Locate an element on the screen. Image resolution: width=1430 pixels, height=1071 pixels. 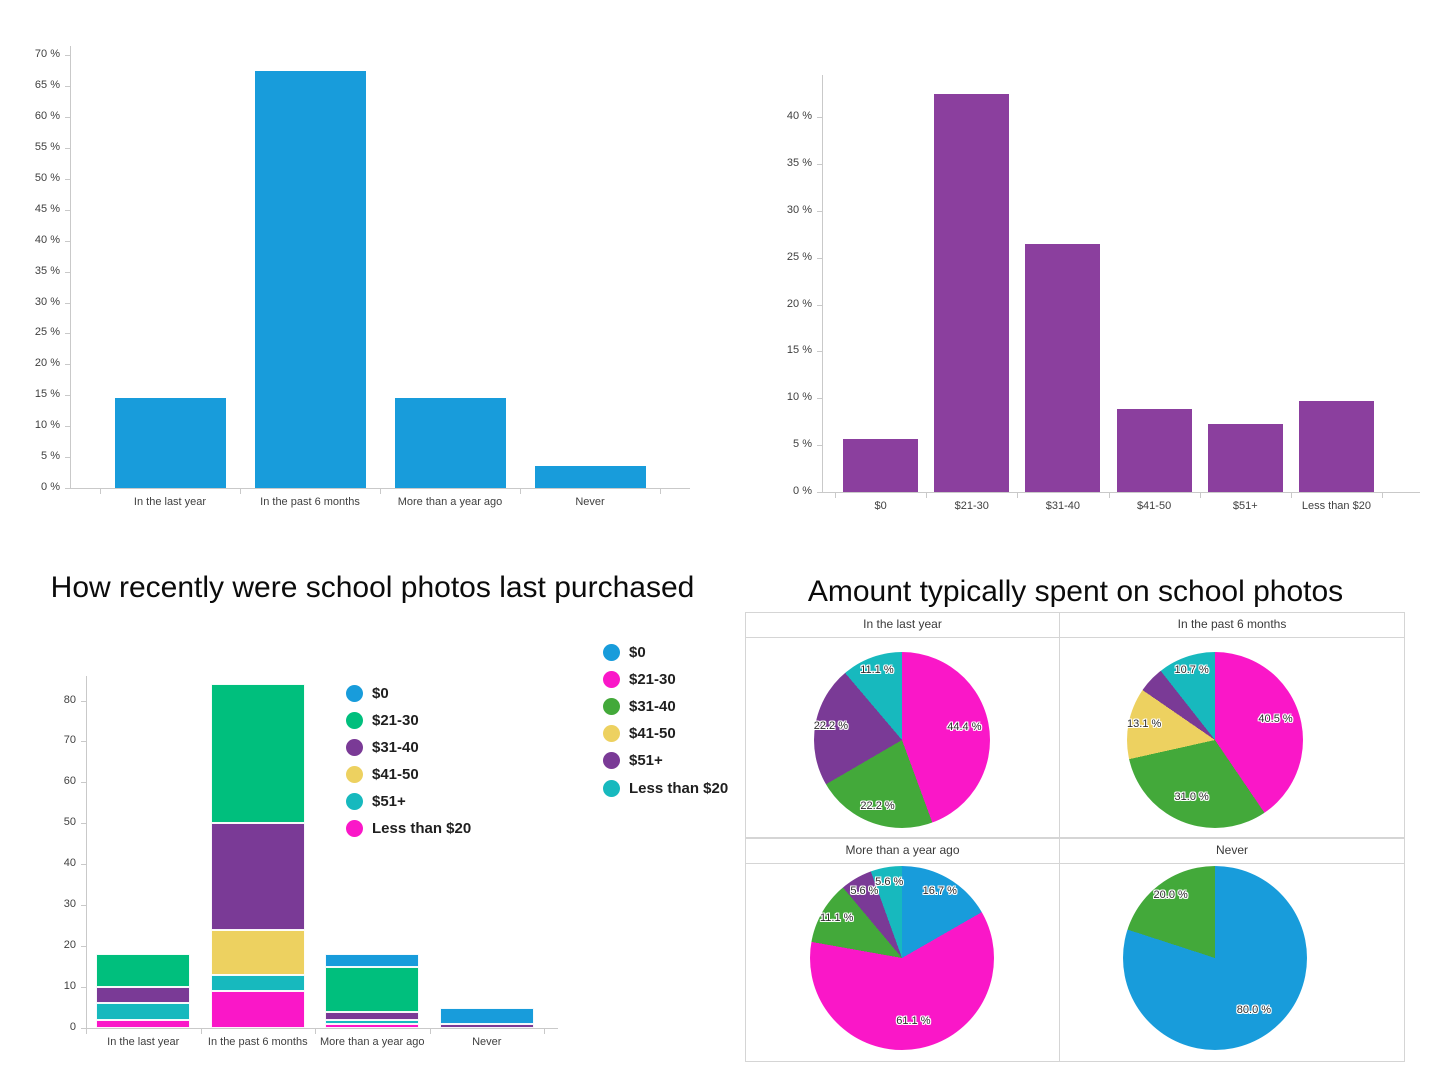
pie-title-1: In the past 6 months is located at coordinates (1232, 625).